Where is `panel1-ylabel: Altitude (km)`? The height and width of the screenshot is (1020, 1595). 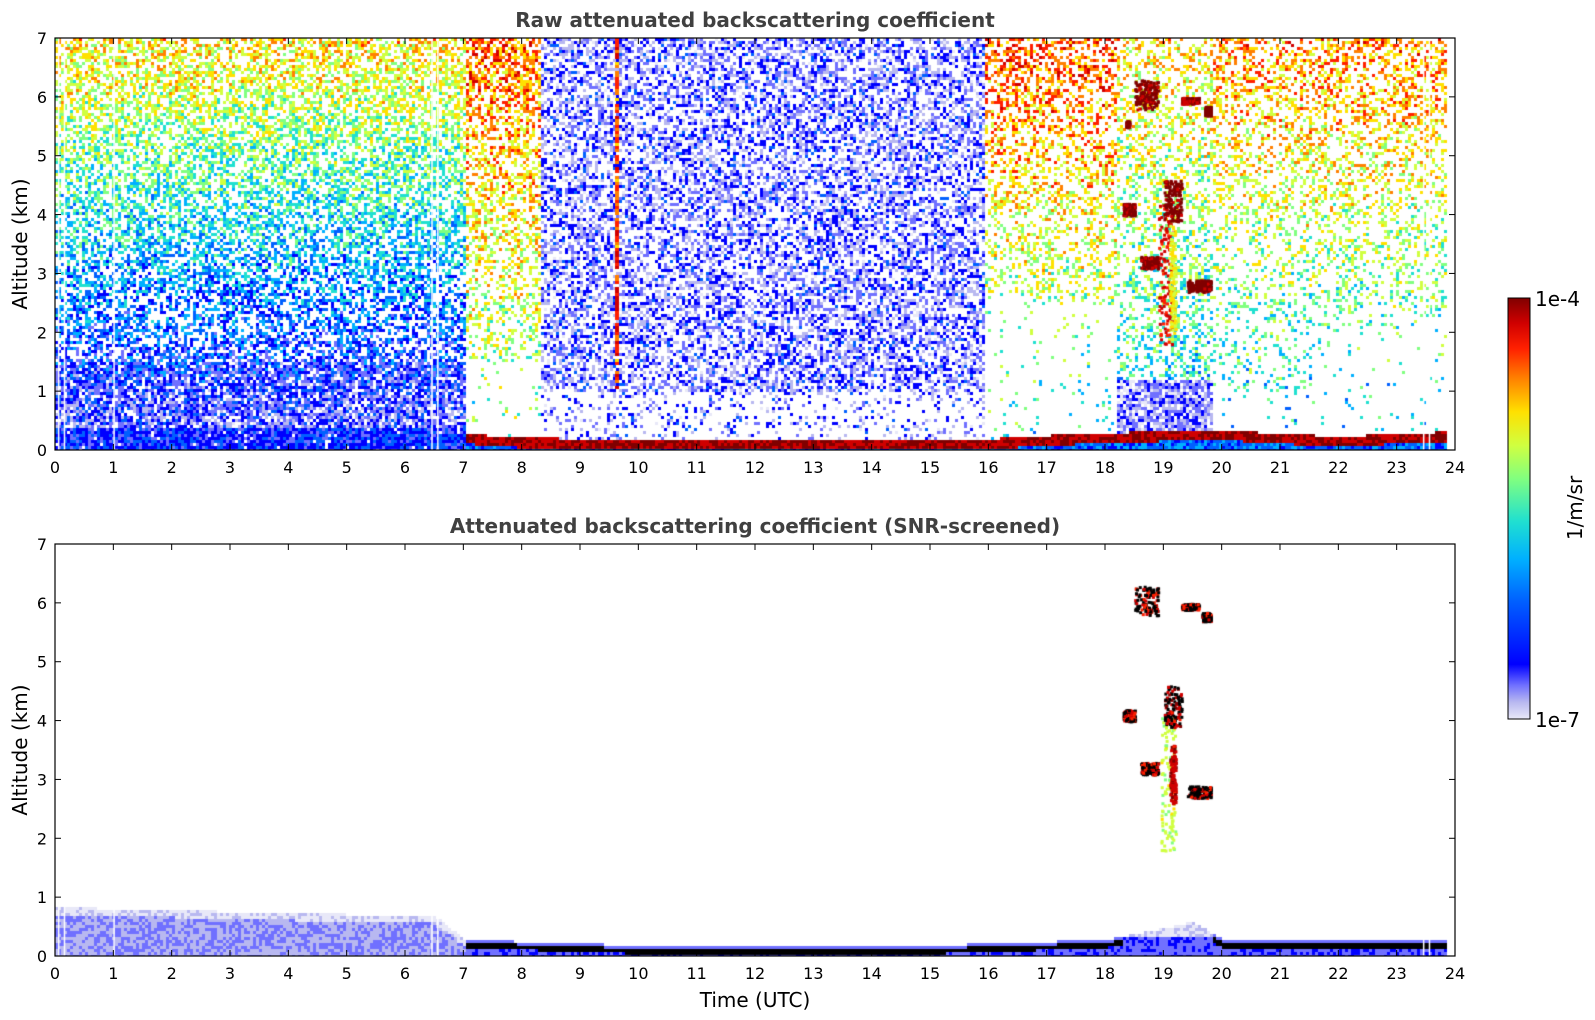
panel1-ylabel: Altitude (km) is located at coordinates (20, 243).